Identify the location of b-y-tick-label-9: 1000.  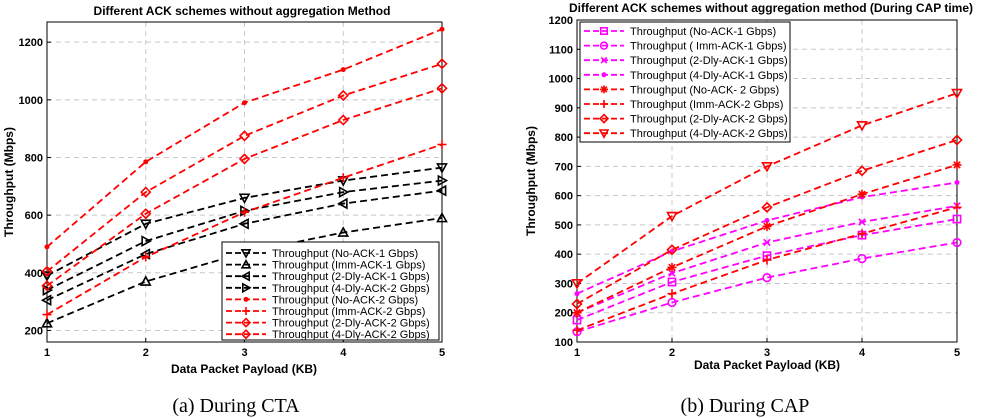
(561, 80).